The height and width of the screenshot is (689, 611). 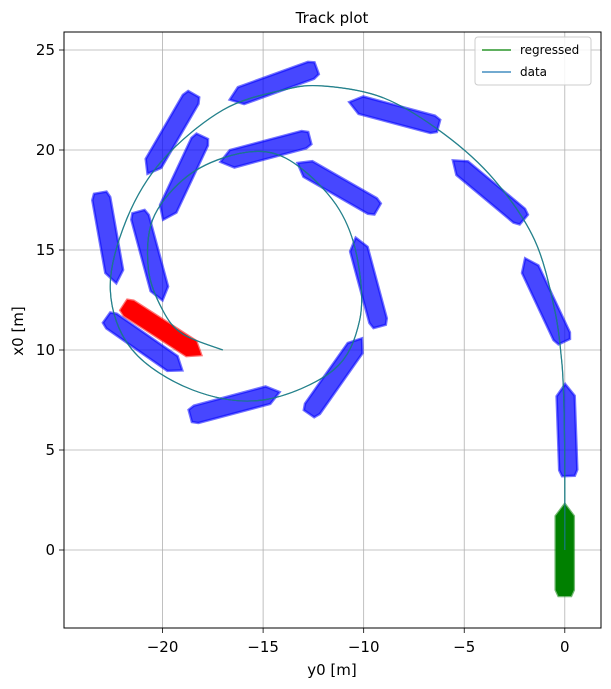 What do you see at coordinates (549, 50) in the screenshot?
I see `legend-label-regressed: regressed` at bounding box center [549, 50].